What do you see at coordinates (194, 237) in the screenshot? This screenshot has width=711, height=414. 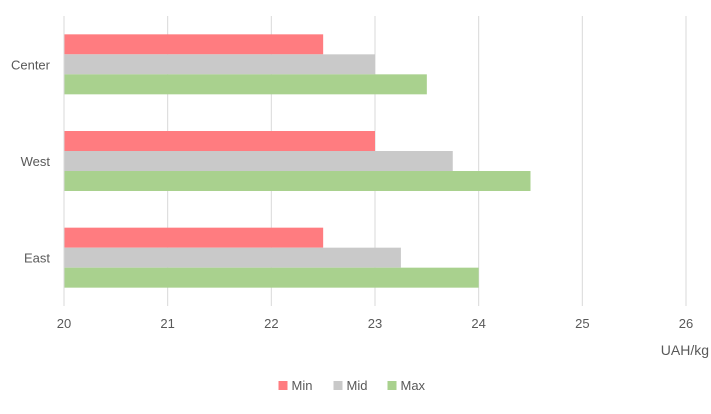 I see `bar-min-east` at bounding box center [194, 237].